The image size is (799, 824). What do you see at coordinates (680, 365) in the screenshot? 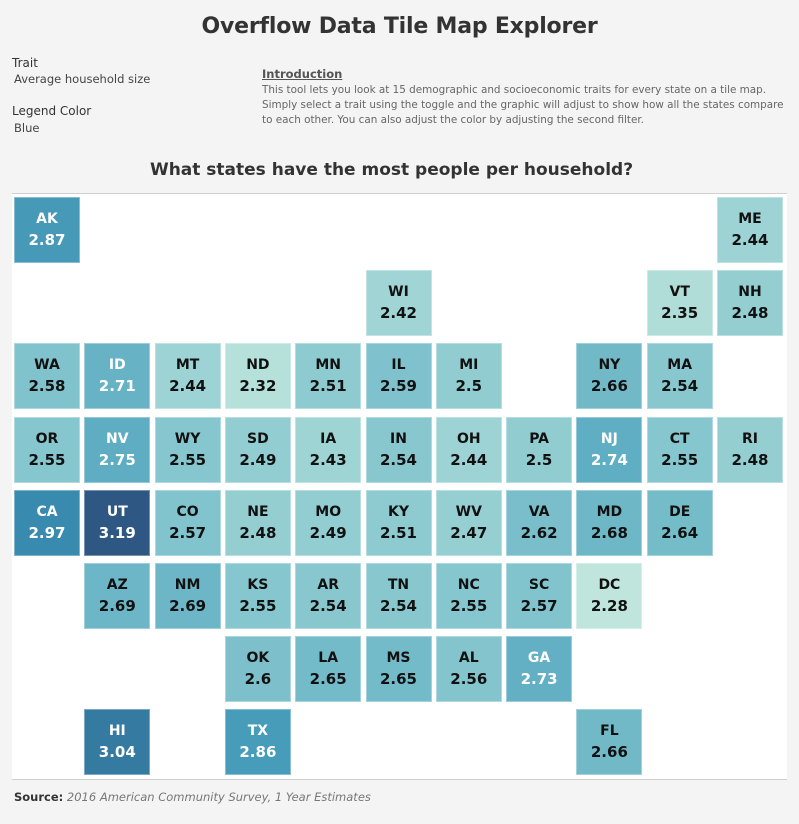
I see `state-abbr: MA` at bounding box center [680, 365].